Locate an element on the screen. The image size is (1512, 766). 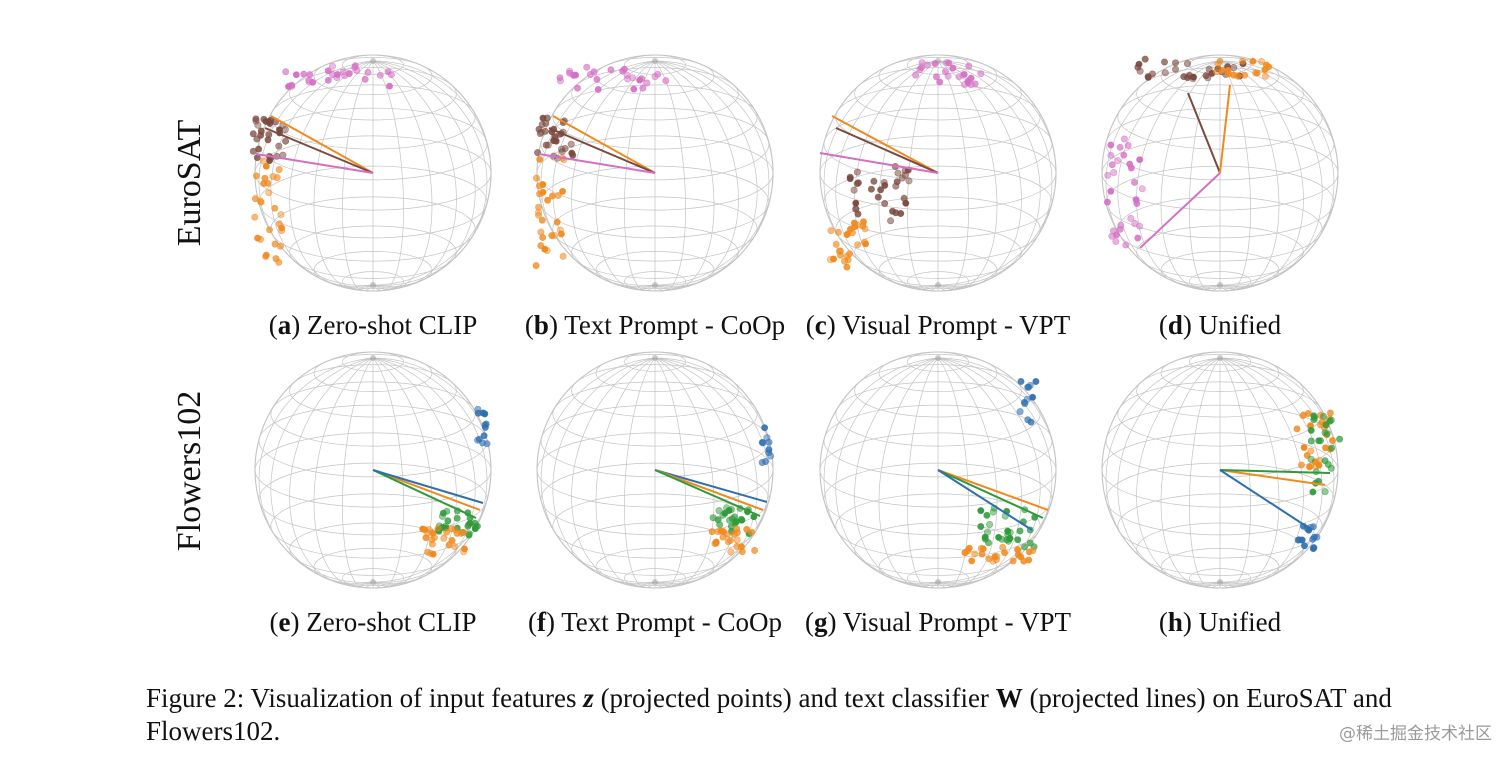
panel-a is located at coordinates (373, 173).